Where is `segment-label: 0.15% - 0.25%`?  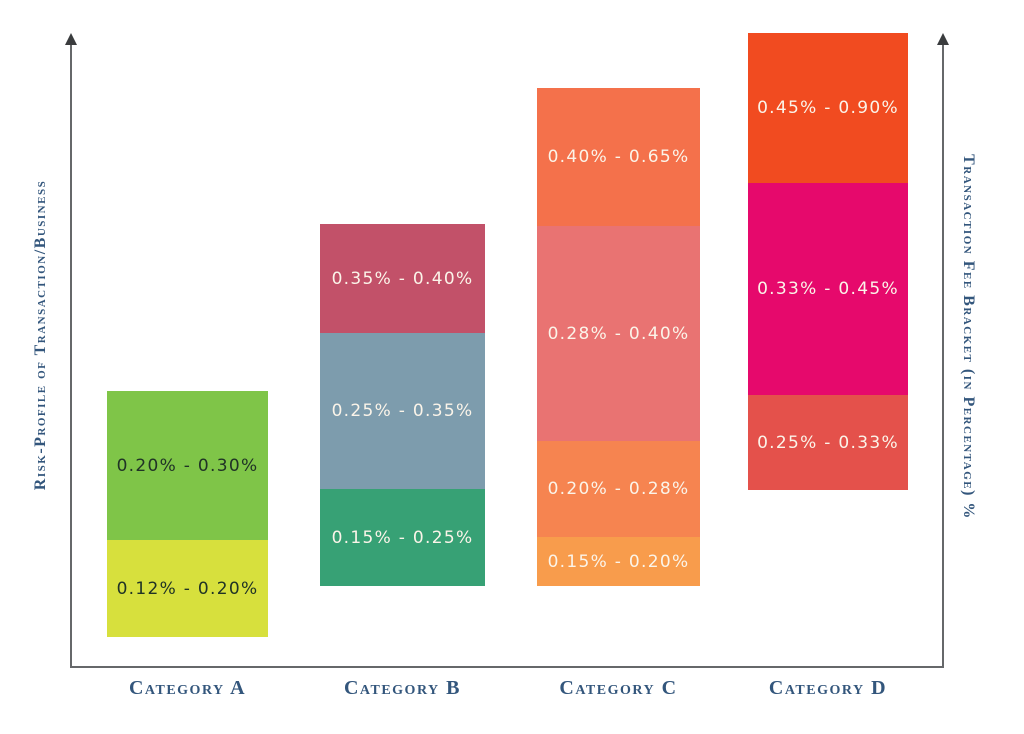 segment-label: 0.15% - 0.25% is located at coordinates (402, 537).